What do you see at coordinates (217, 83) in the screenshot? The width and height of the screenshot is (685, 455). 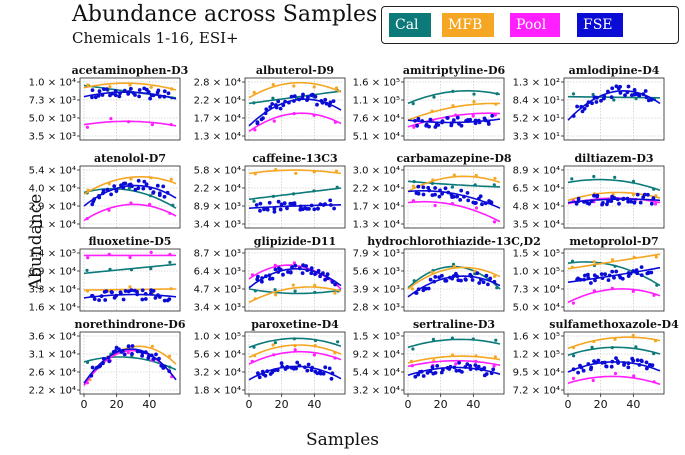 I see `y-tick-label: 2.8 × 10⁴` at bounding box center [217, 83].